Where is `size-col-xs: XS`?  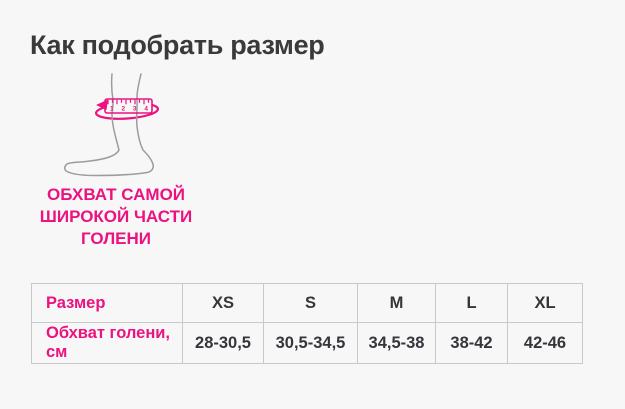 size-col-xs: XS is located at coordinates (223, 303).